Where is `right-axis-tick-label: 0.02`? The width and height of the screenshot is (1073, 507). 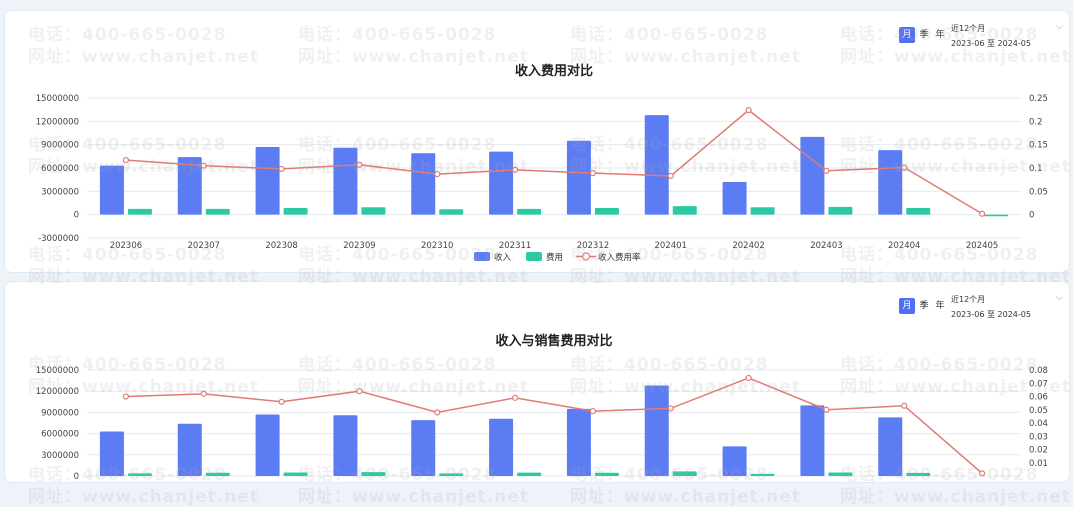 right-axis-tick-label: 0.02 is located at coordinates (1038, 451).